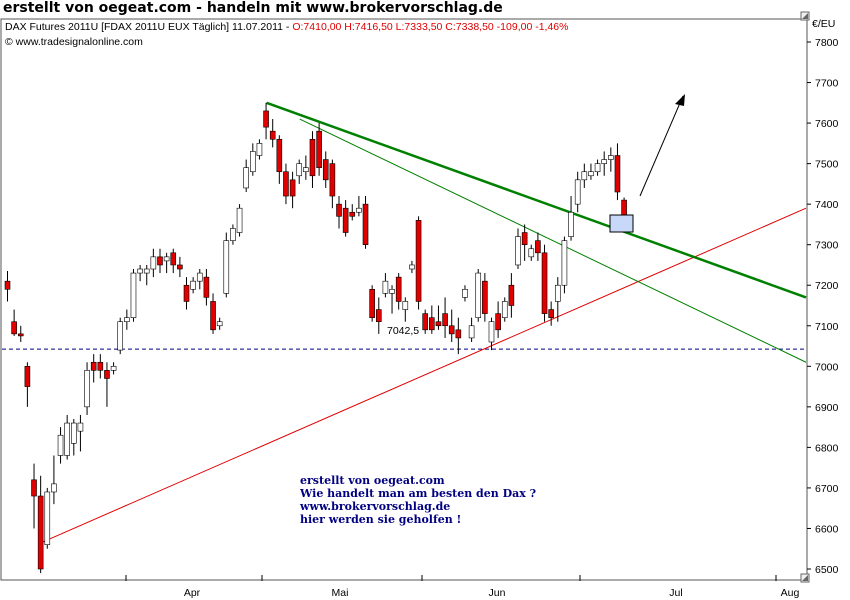 The image size is (850, 600). What do you see at coordinates (827, 367) in the screenshot?
I see `y-tick-label: 7000` at bounding box center [827, 367].